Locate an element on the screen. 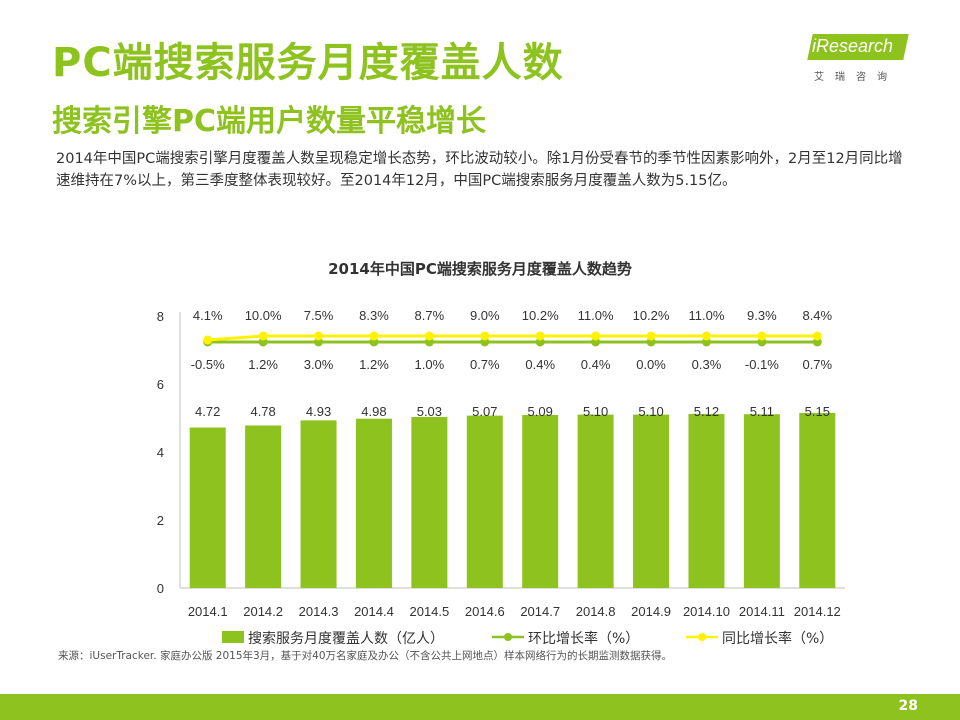  footer-bar: 28 is located at coordinates (480, 707).